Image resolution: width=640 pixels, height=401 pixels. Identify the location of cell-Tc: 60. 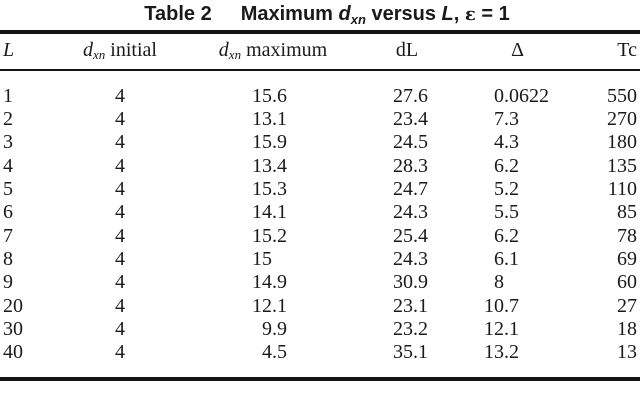
(627, 282).